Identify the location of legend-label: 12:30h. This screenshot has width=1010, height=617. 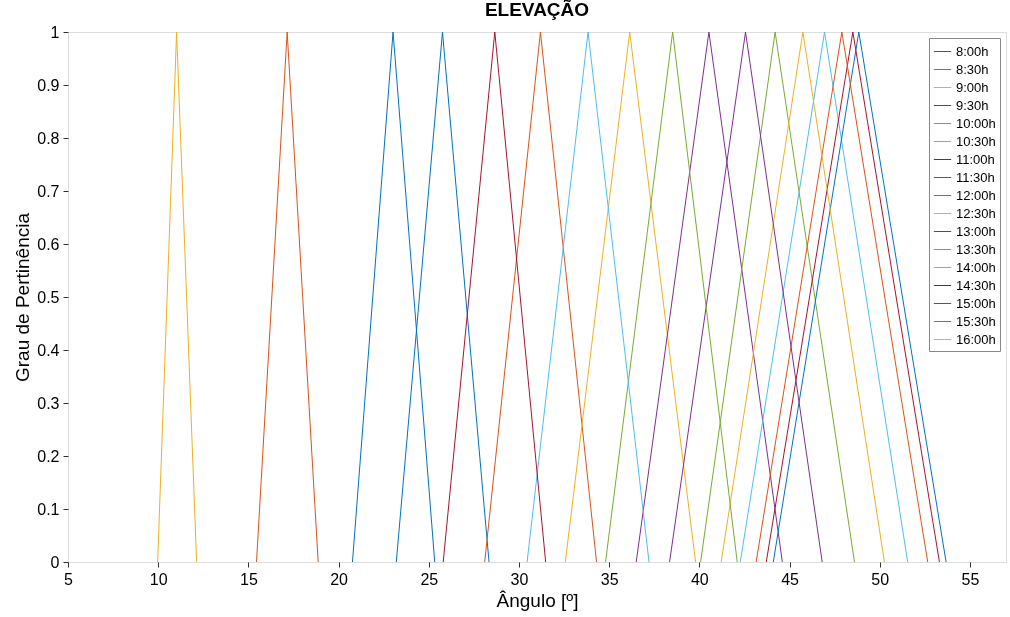
(976, 213).